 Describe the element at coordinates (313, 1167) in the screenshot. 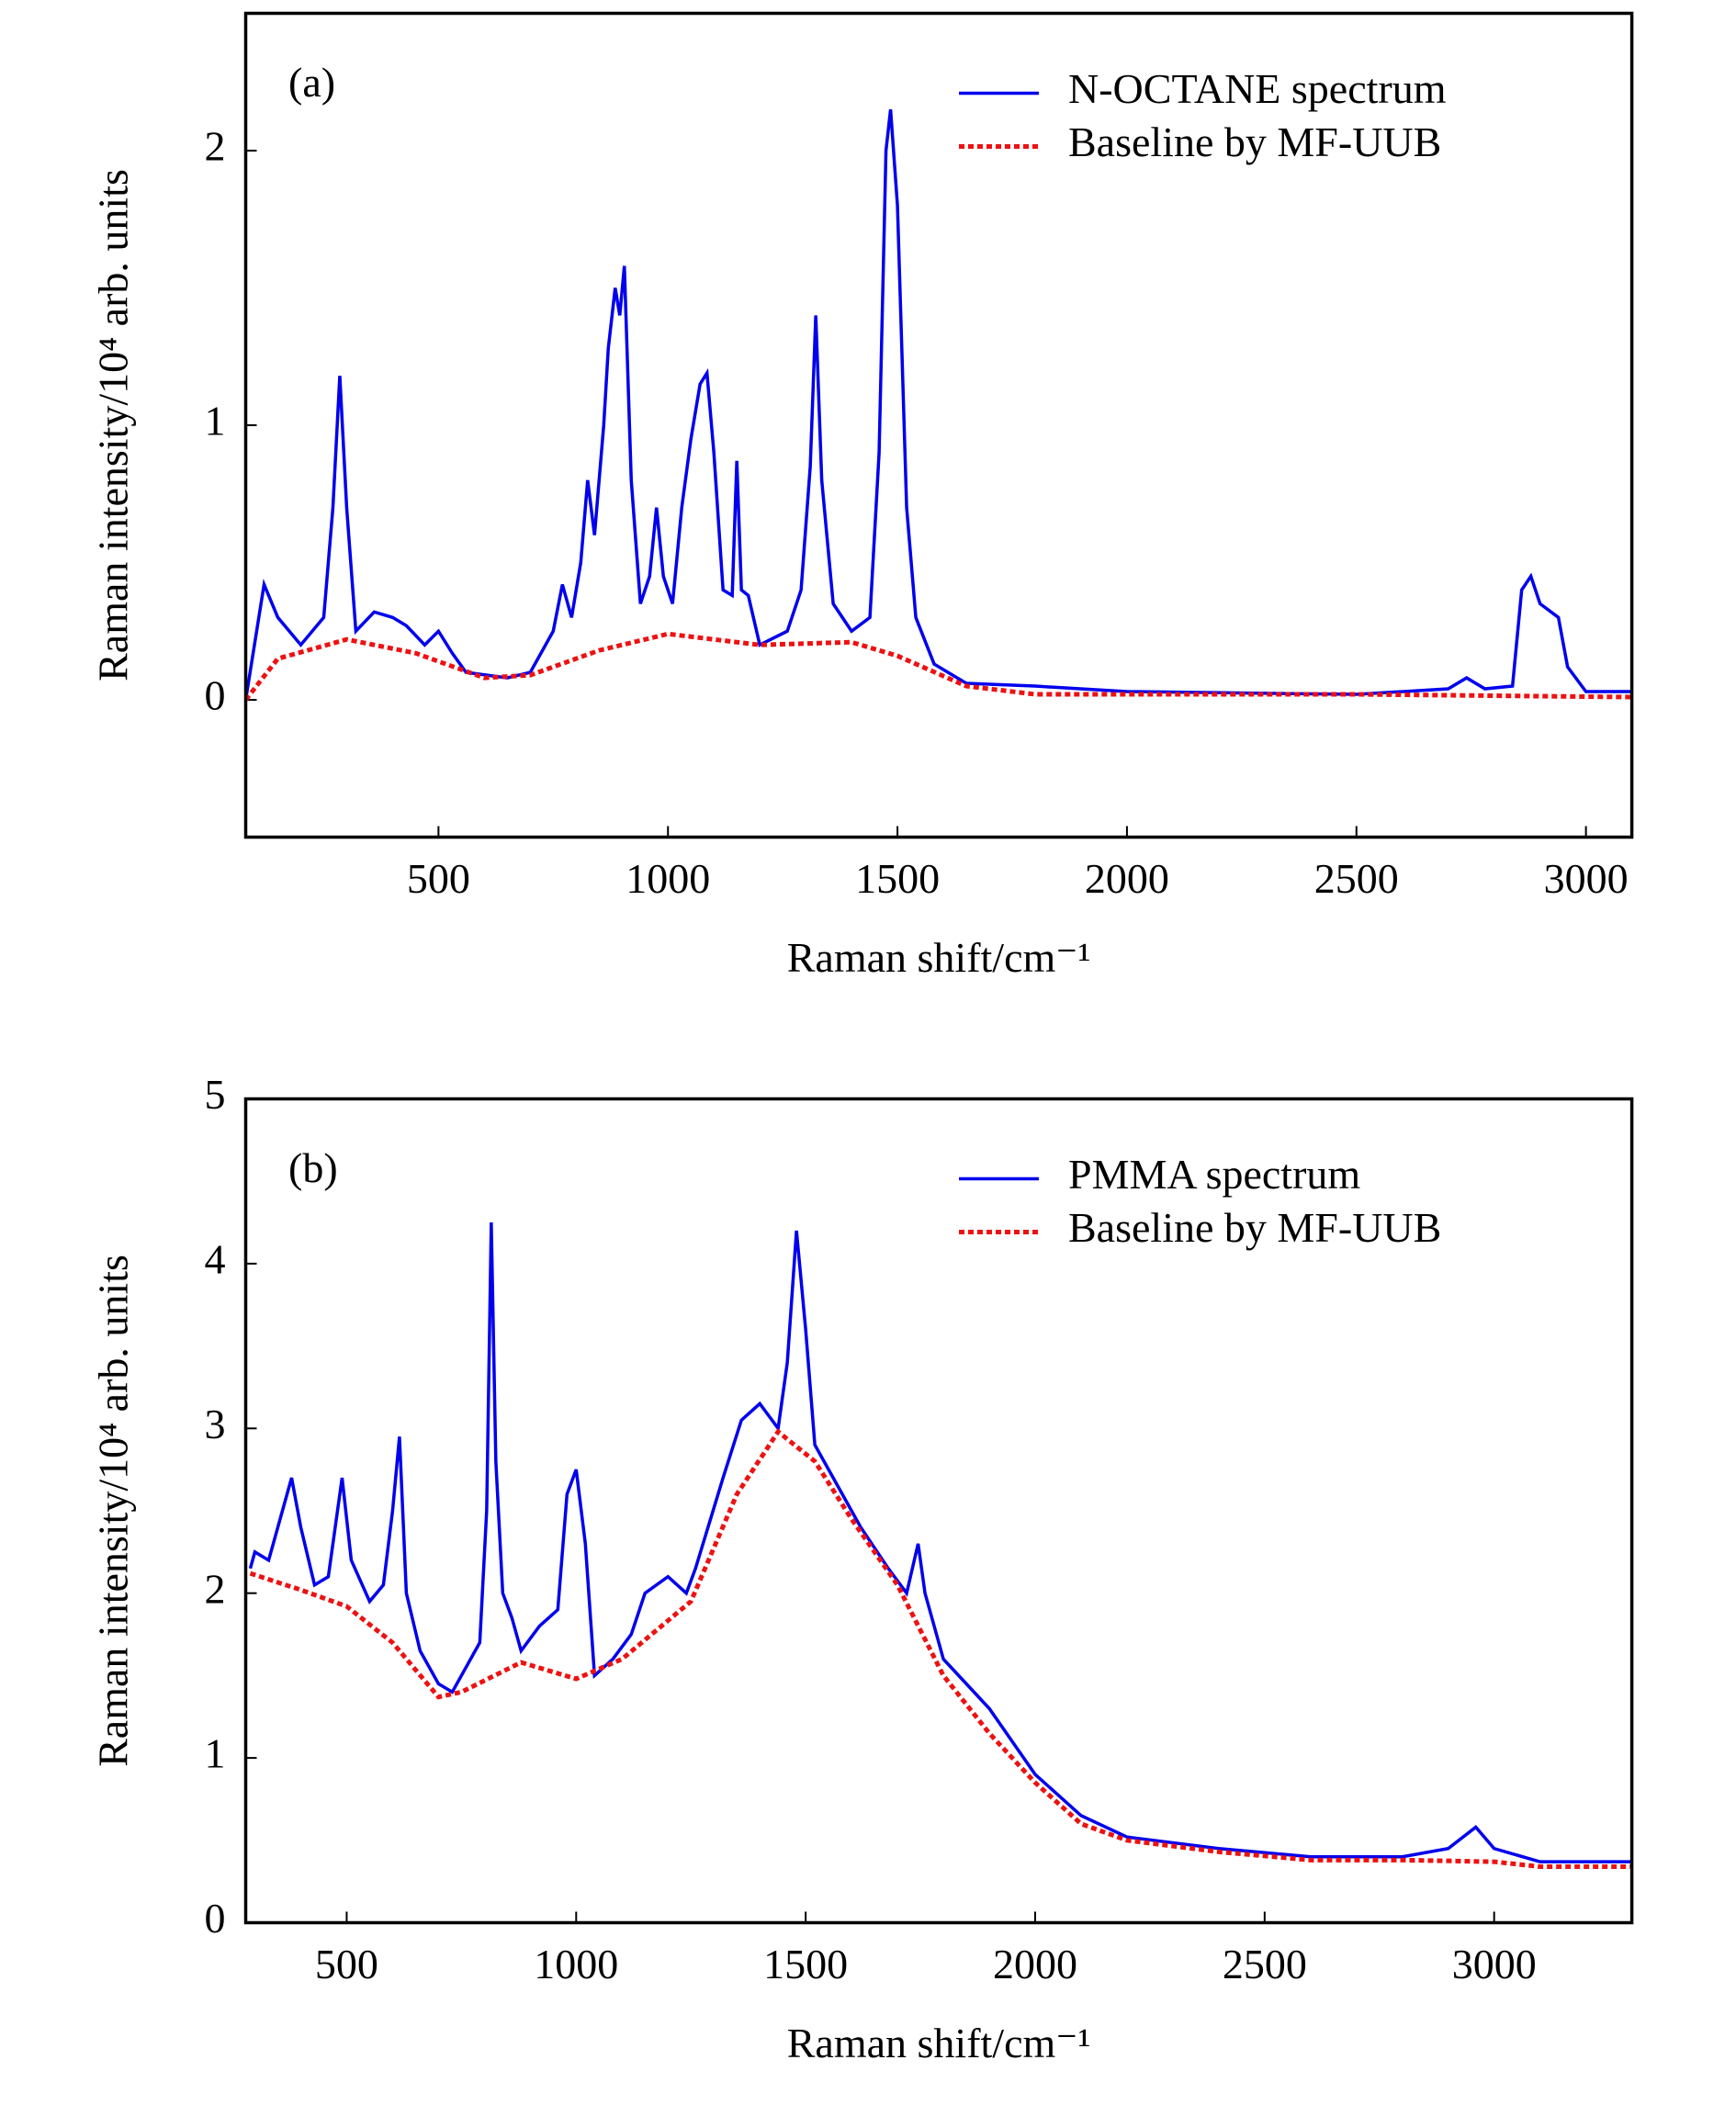

I see `panel-label: (b)` at that location.